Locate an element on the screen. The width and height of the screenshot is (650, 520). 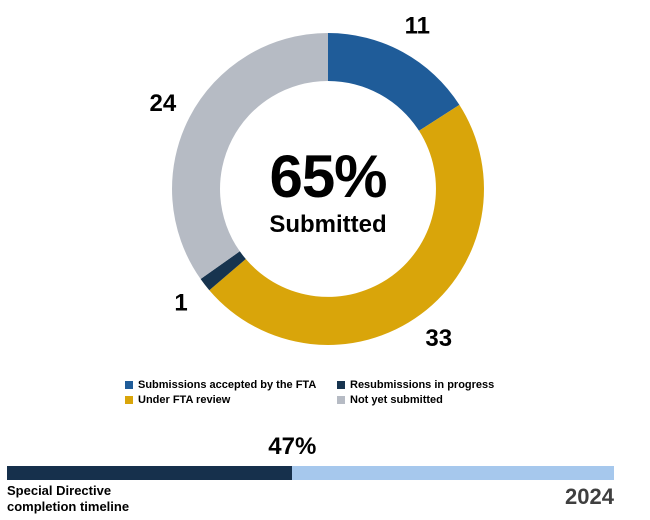
legend-label: Under FTA review is located at coordinates (184, 400).